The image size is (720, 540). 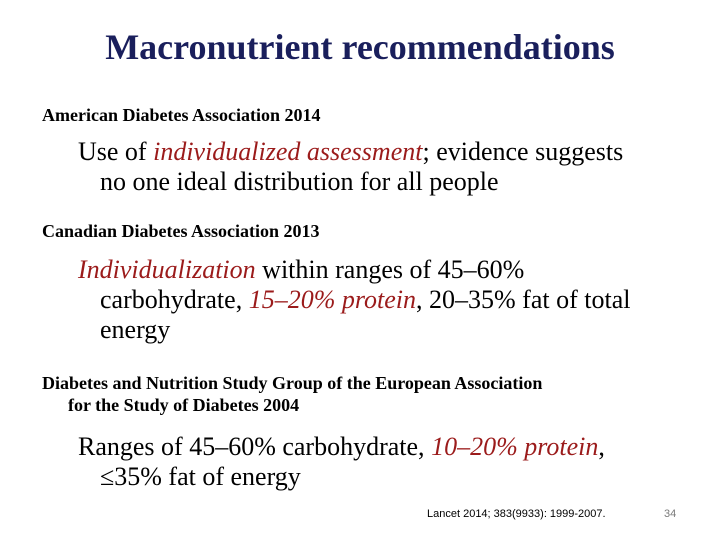 What do you see at coordinates (390, 269) in the screenshot?
I see `body-text: within ranges of 45–60%` at bounding box center [390, 269].